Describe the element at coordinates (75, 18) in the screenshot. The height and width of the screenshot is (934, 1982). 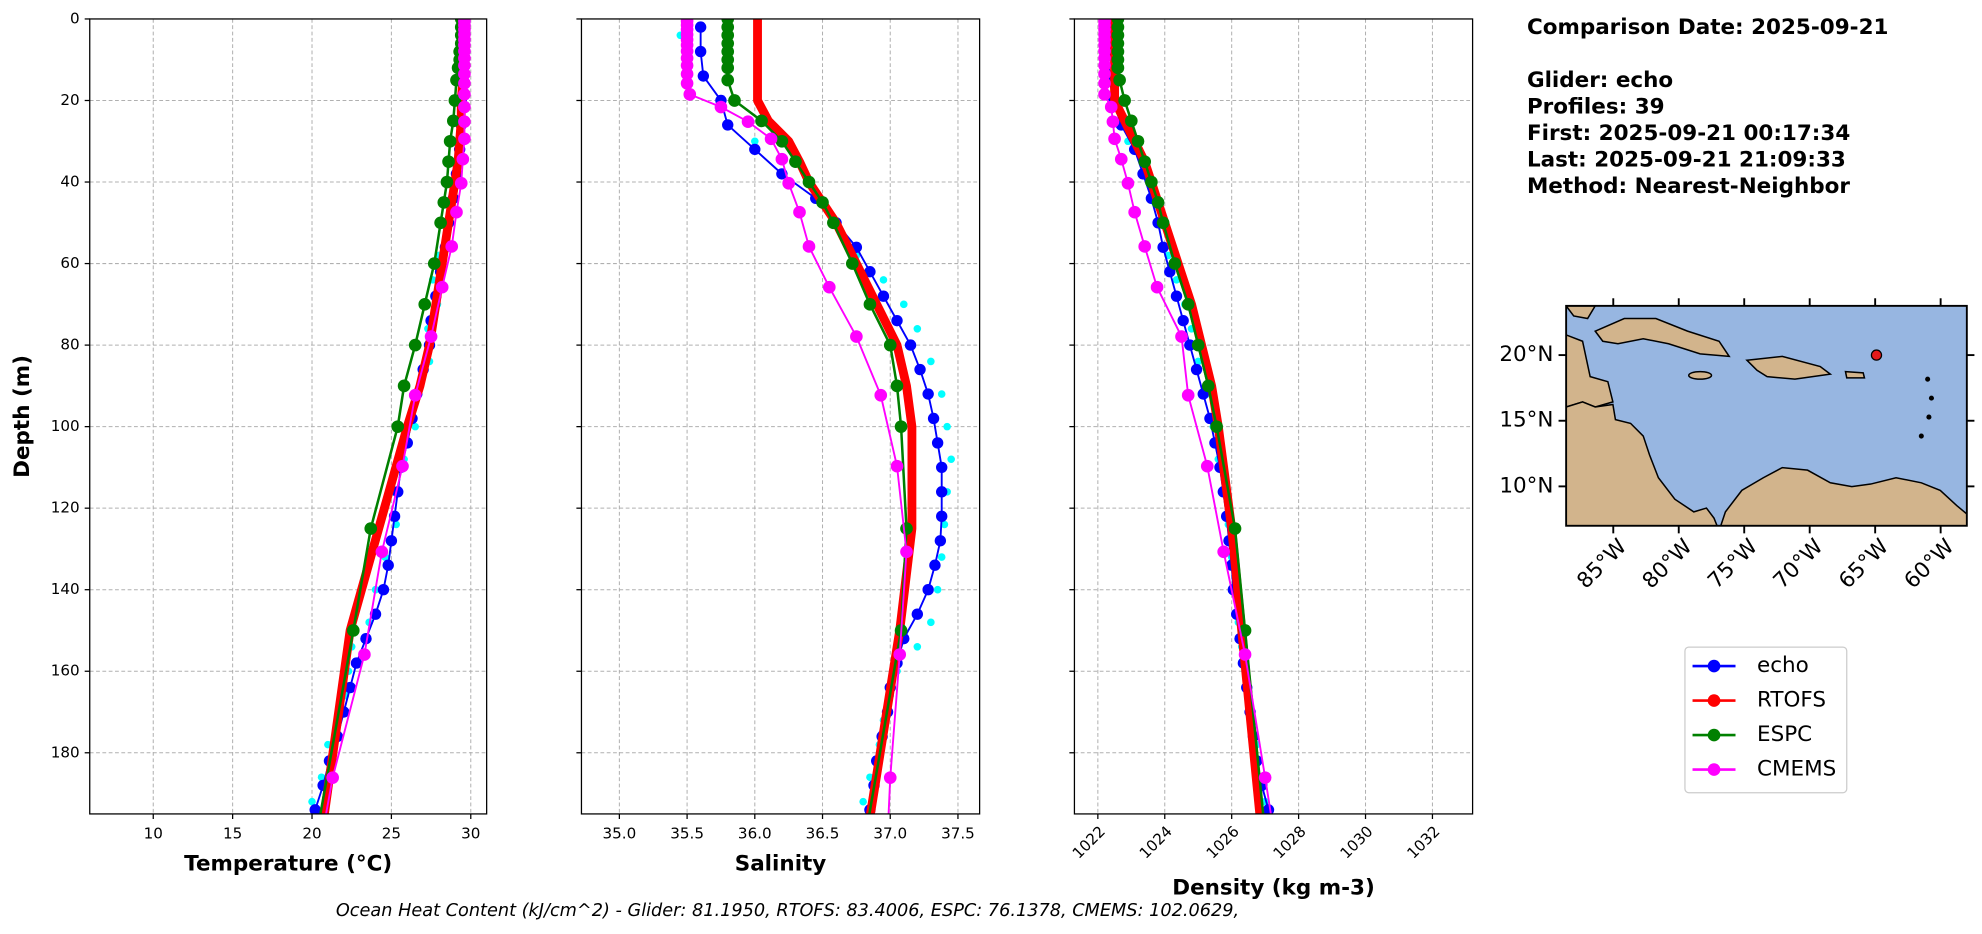
I see `y-tick-label: 0` at that location.